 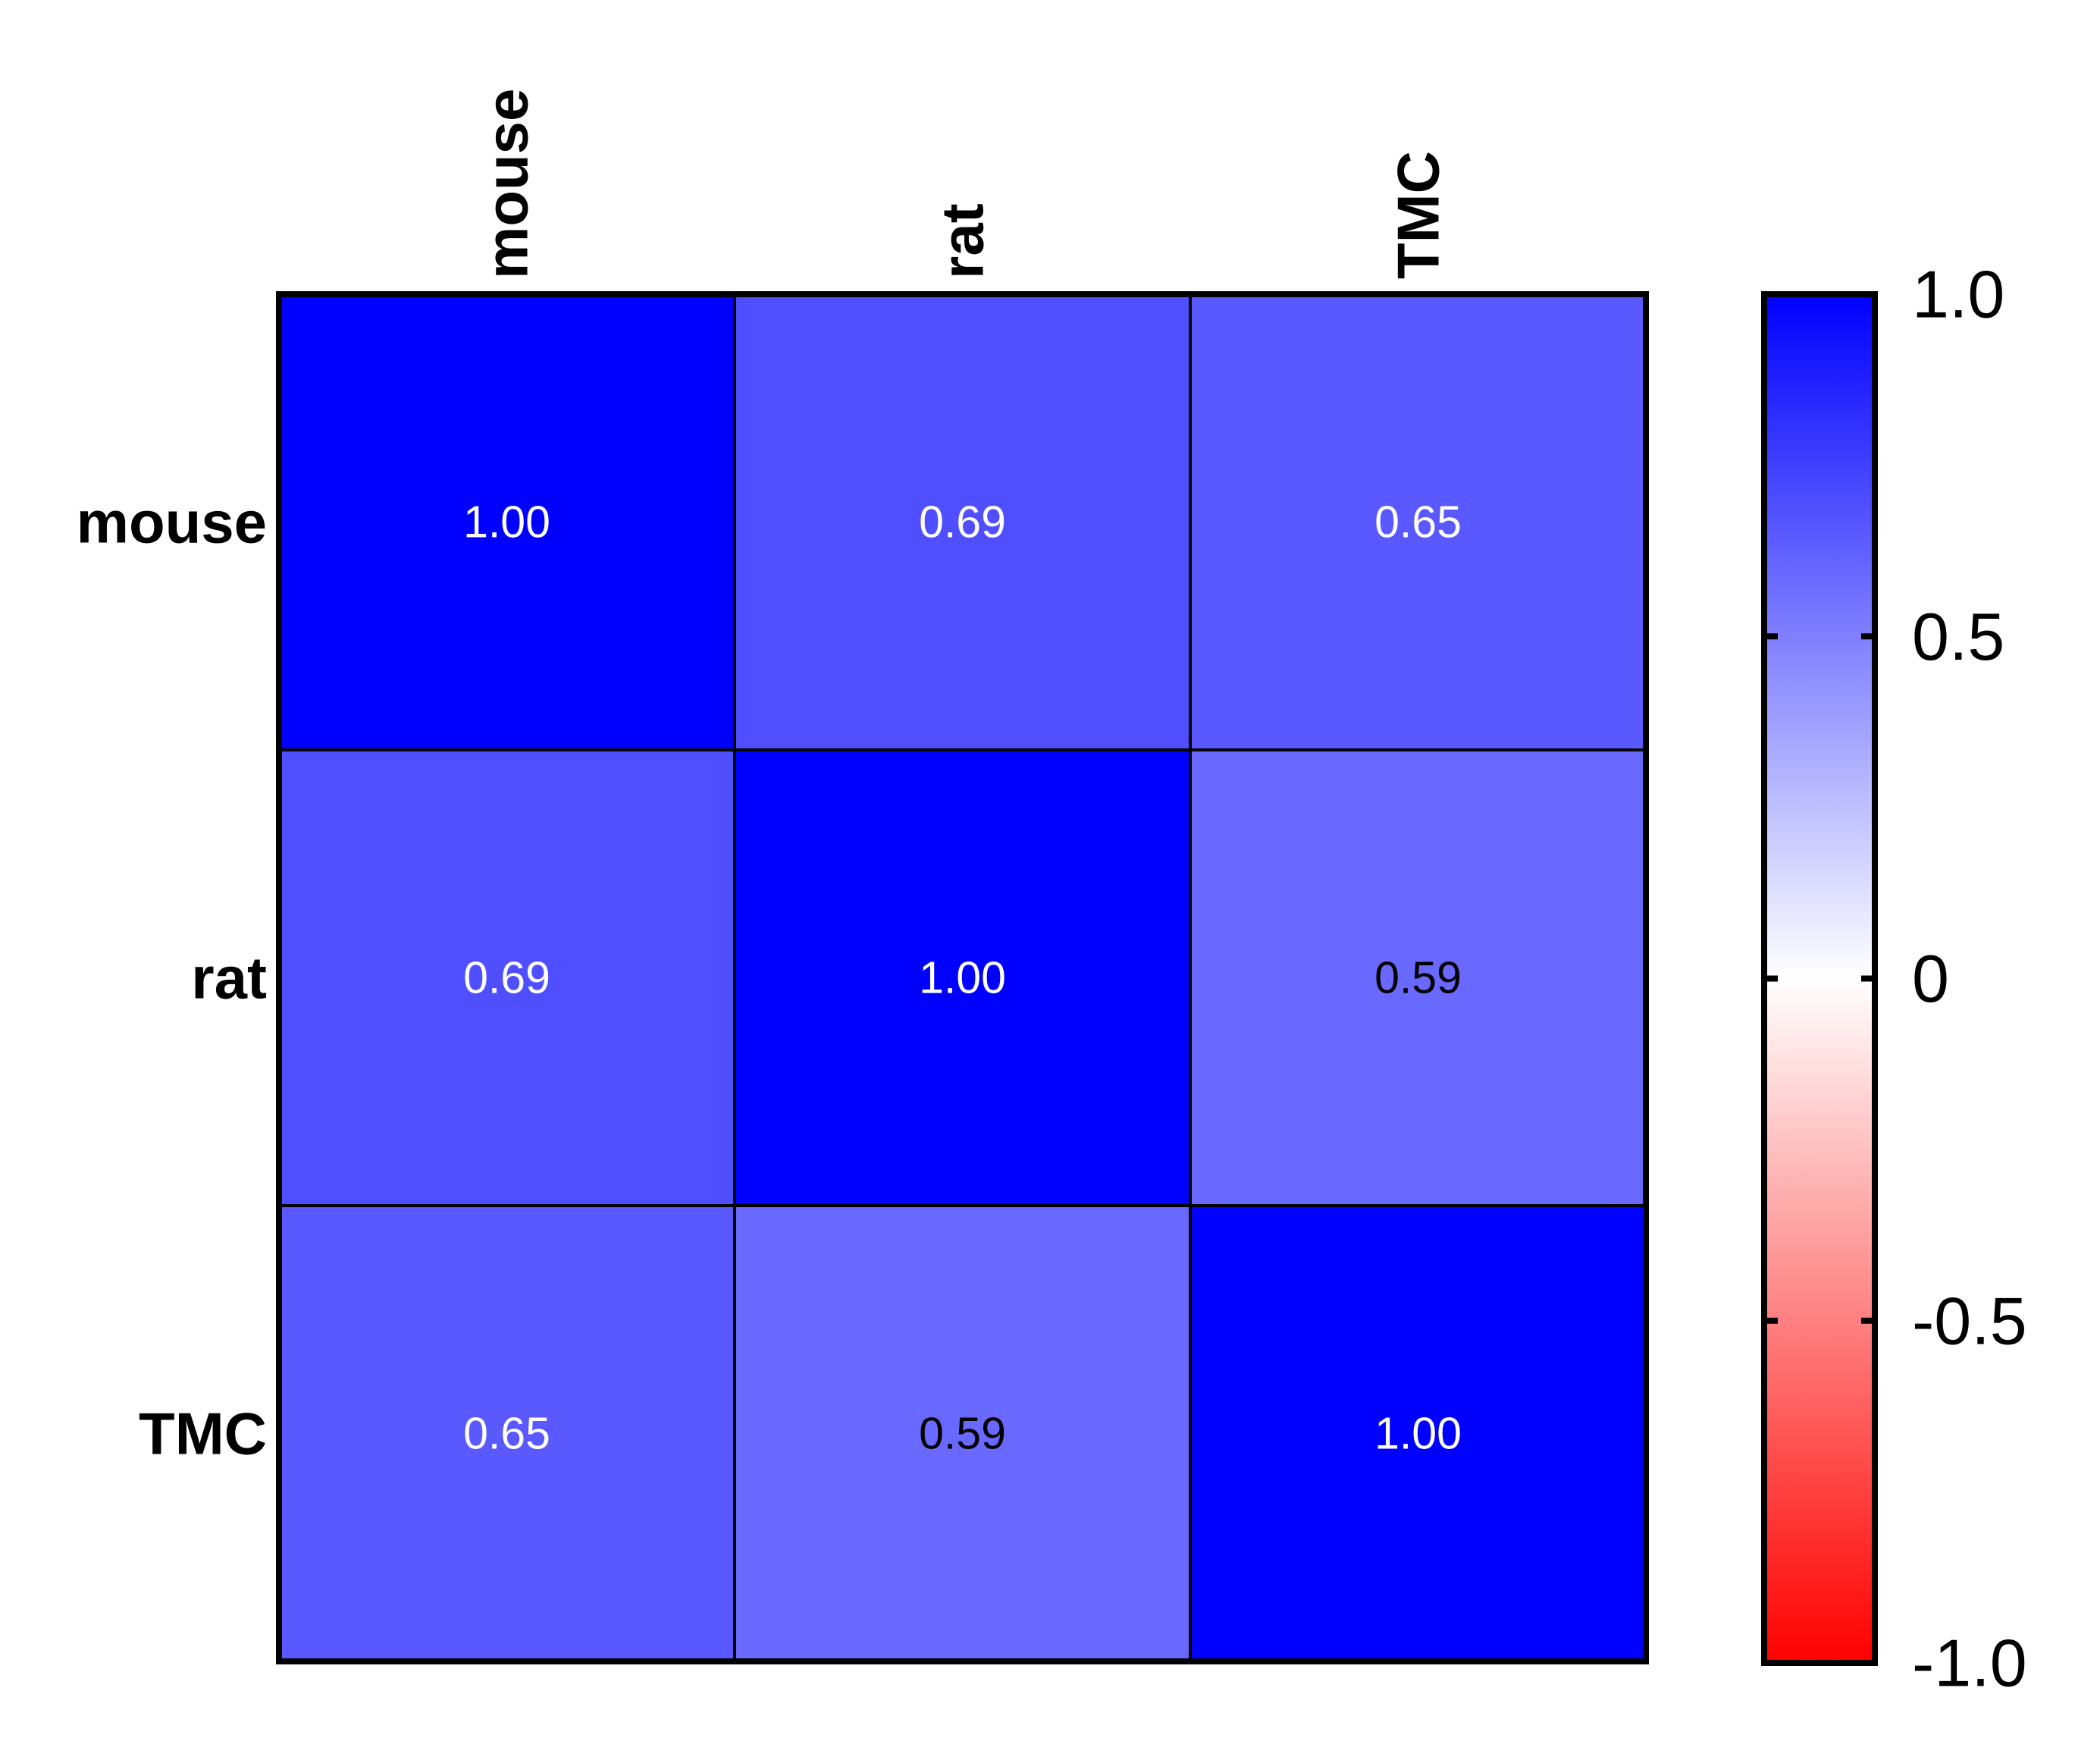 I want to click on heatmap-cell-rat-rat, so click(x=962, y=977).